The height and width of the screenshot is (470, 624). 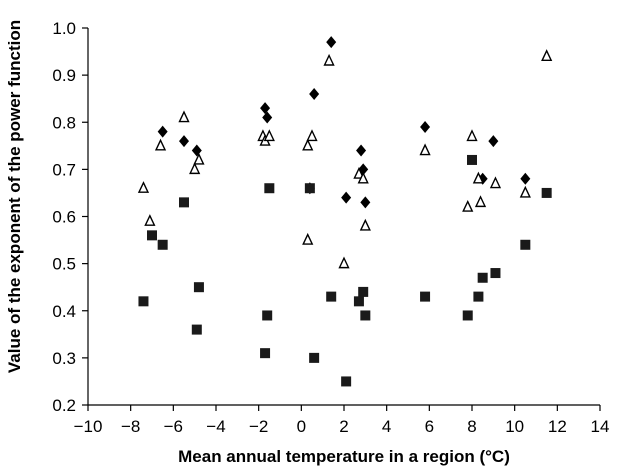 What do you see at coordinates (64, 358) in the screenshot?
I see `y-tick-label: 0.3` at bounding box center [64, 358].